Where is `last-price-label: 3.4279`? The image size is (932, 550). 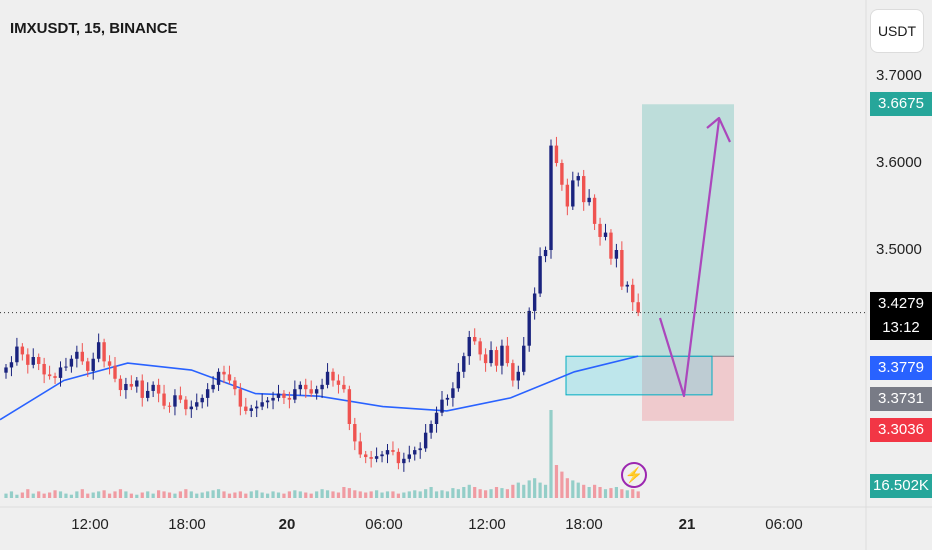
last-price-label: 3.4279 is located at coordinates (901, 304).